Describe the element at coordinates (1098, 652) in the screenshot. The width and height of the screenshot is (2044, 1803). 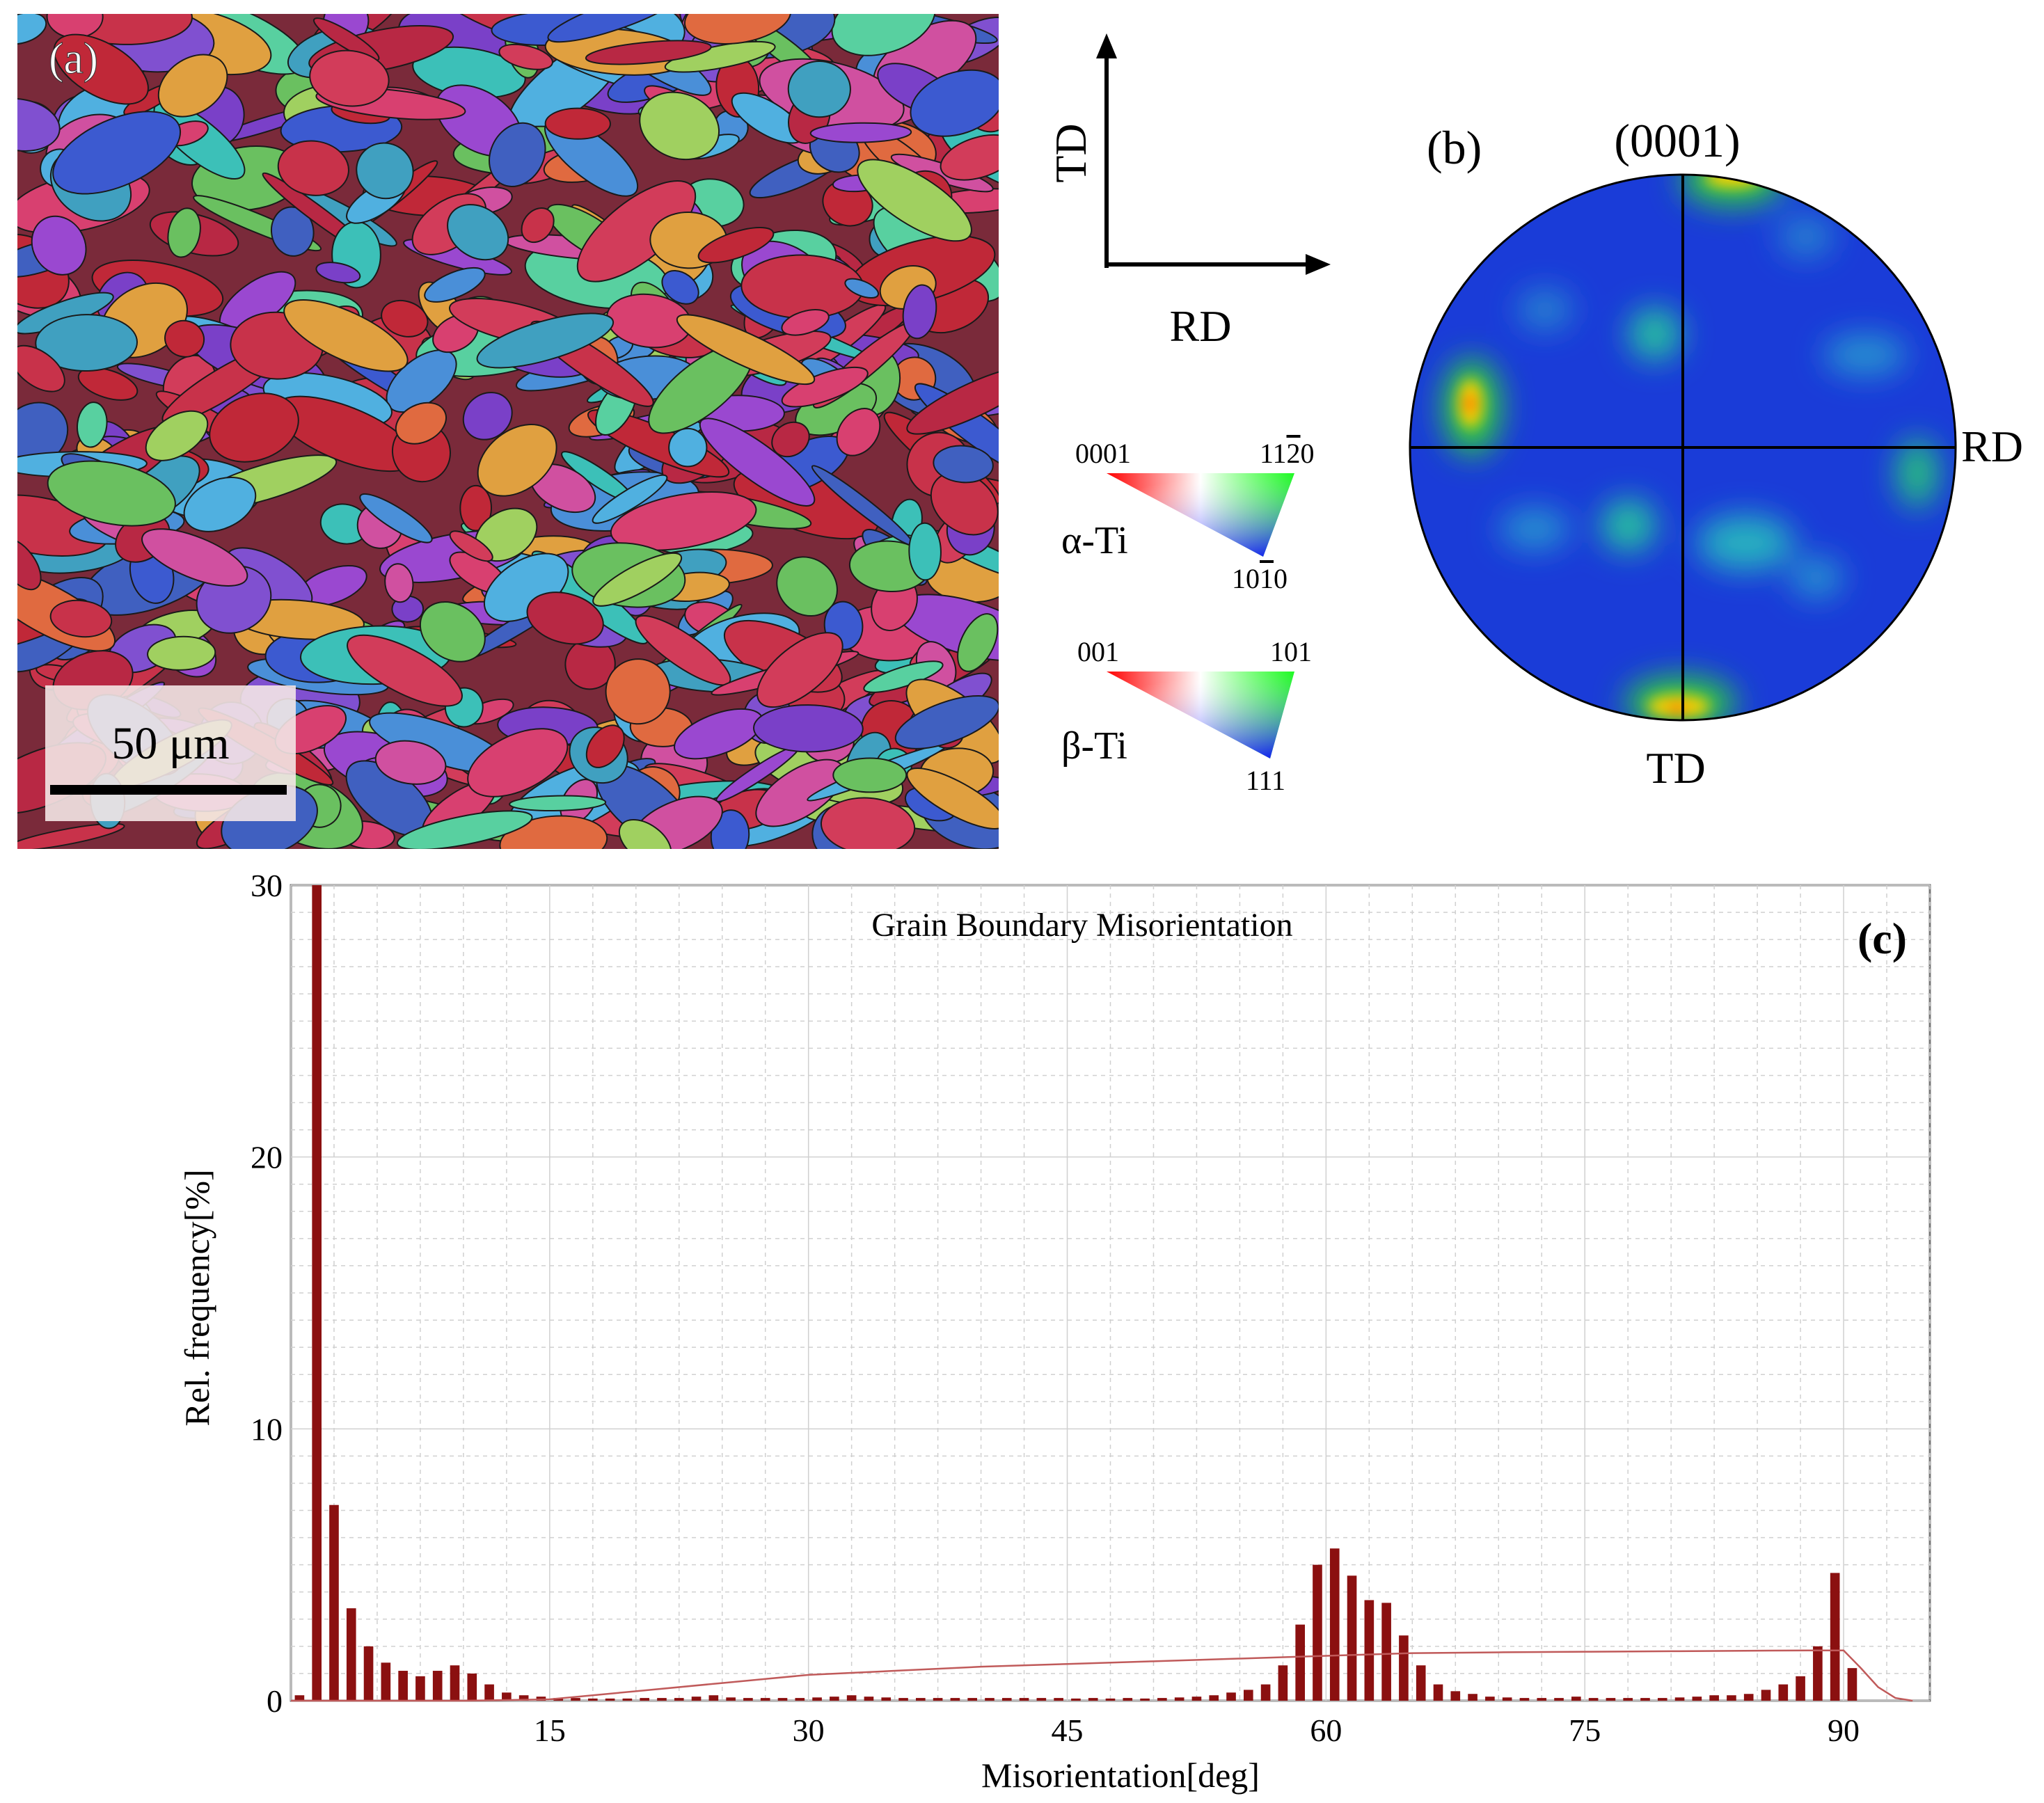
I see `beta-corner-001: 001` at that location.